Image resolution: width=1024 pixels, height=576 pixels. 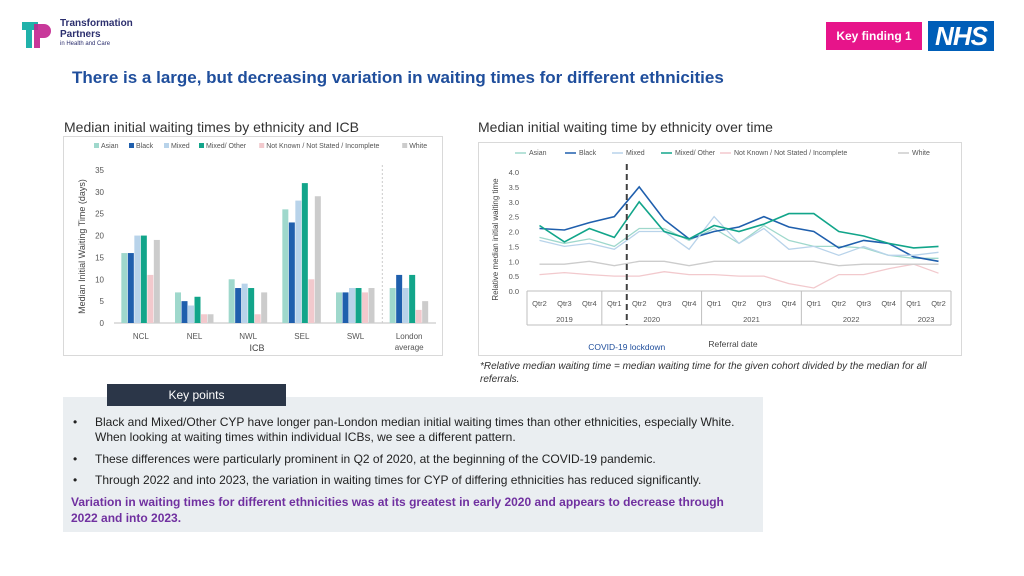 I want to click on x-axis-title: Referral date, so click(x=732, y=344).